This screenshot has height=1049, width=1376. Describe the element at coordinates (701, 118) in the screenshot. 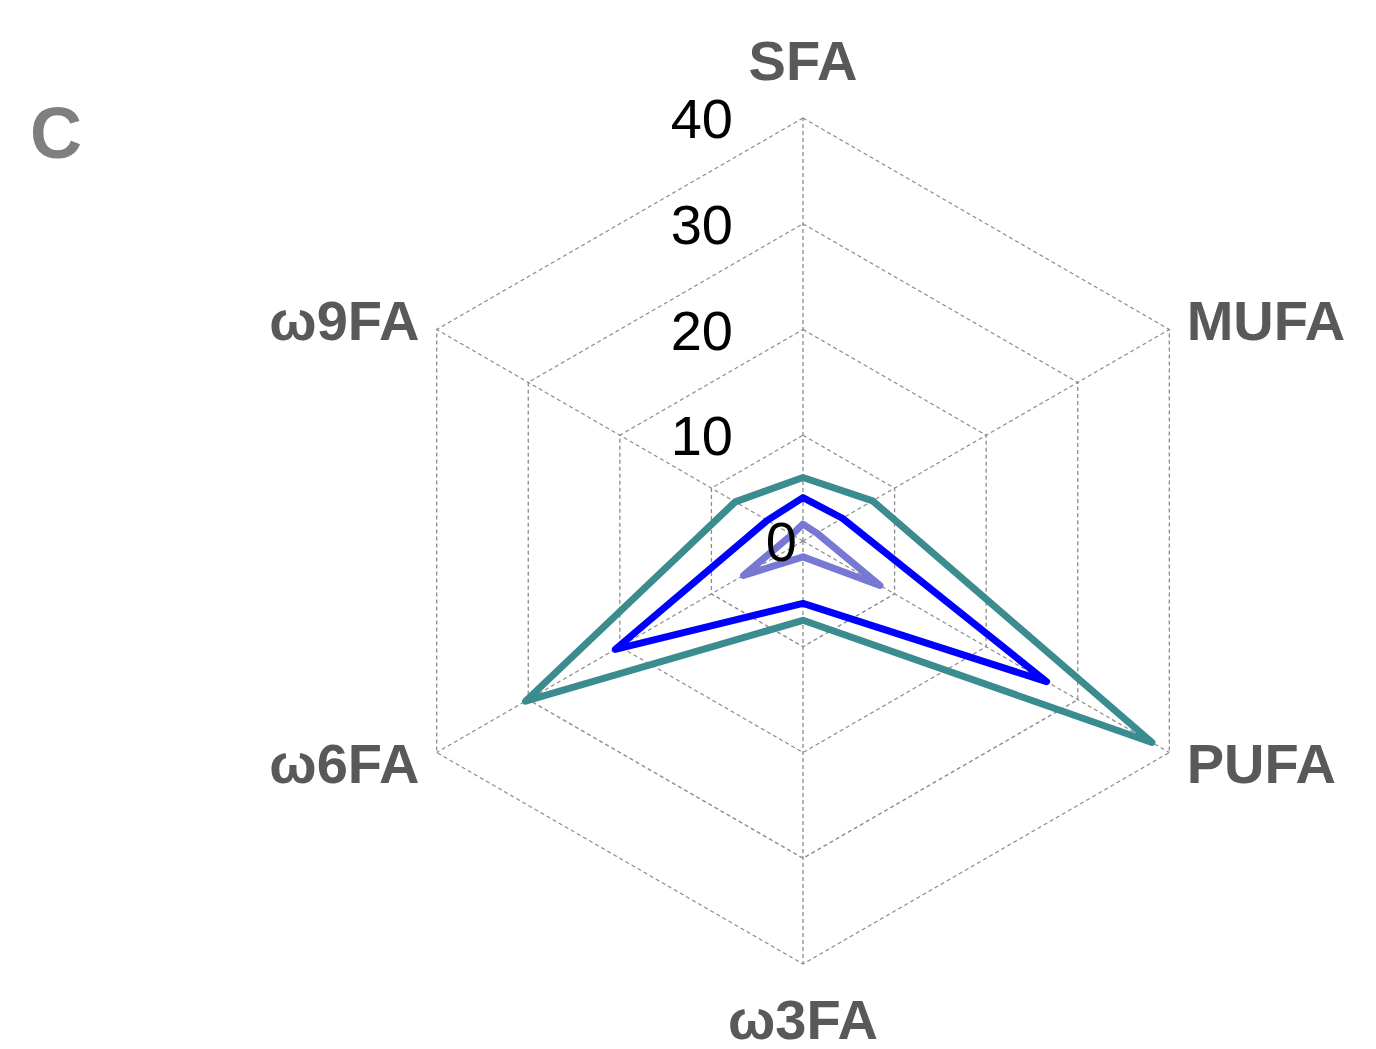

I see `y-tick-label: 40` at that location.